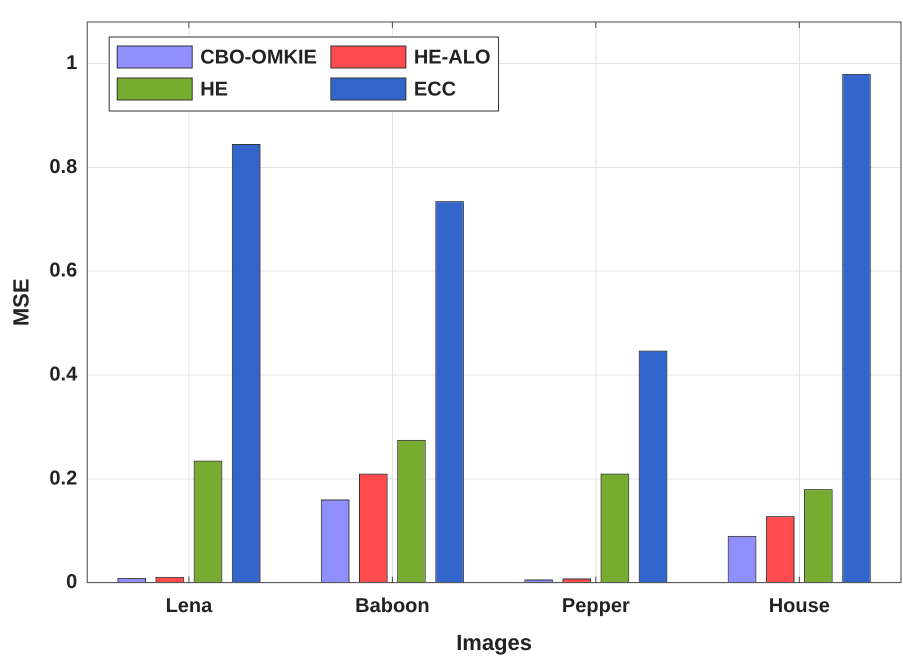 This screenshot has height=657, width=903. Describe the element at coordinates (63, 478) in the screenshot. I see `y-tick-label: 0.2` at that location.